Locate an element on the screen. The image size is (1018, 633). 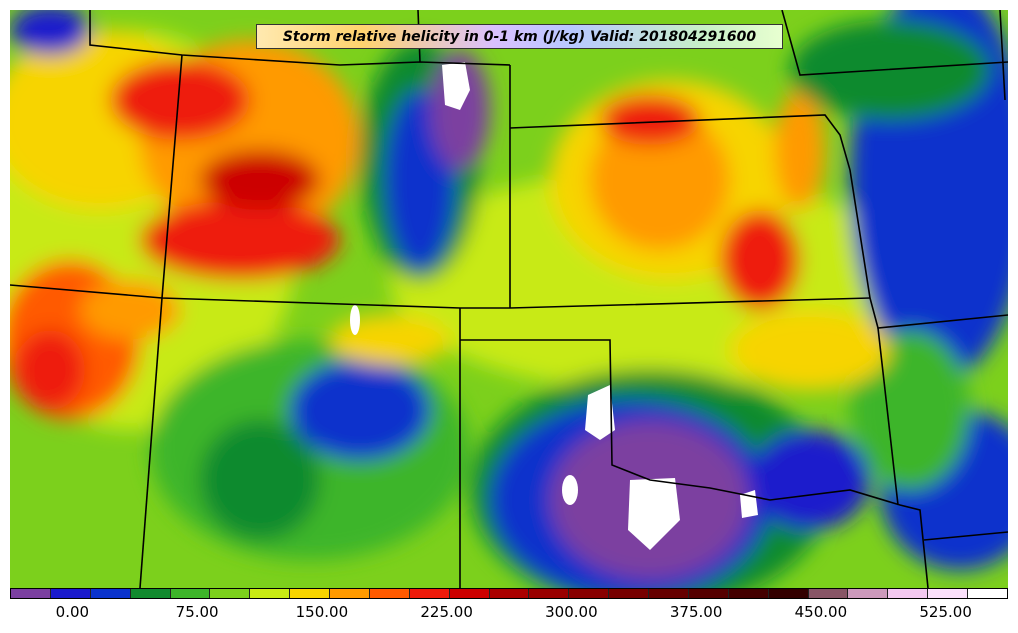
colorbar-tick-label: 0.00 is located at coordinates (72, 612).